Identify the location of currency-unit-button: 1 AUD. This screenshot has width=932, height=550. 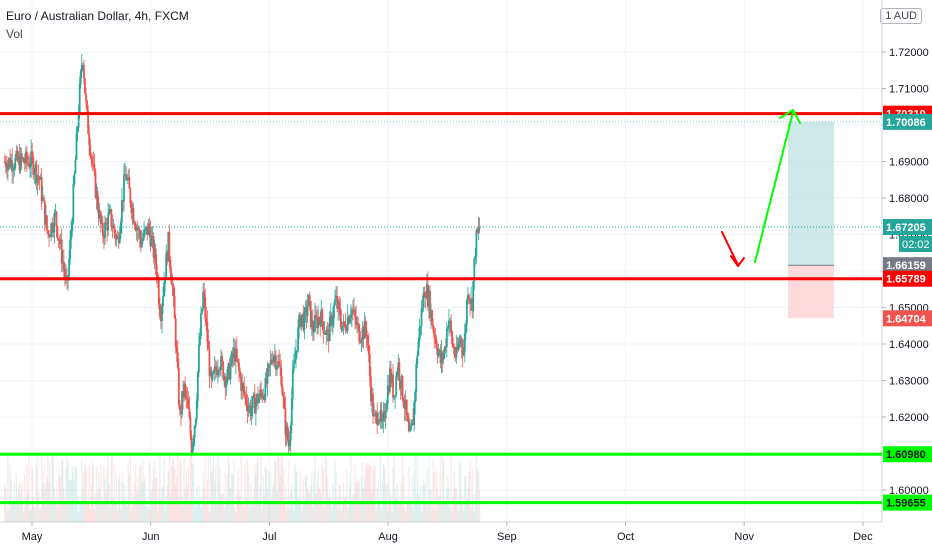
(901, 16).